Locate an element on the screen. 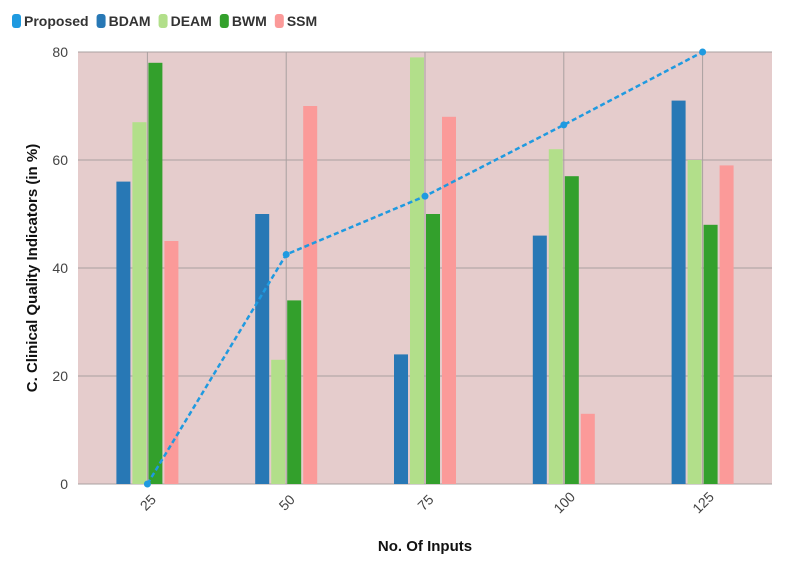 This screenshot has width=794, height=575. legend-label: SSM is located at coordinates (302, 21).